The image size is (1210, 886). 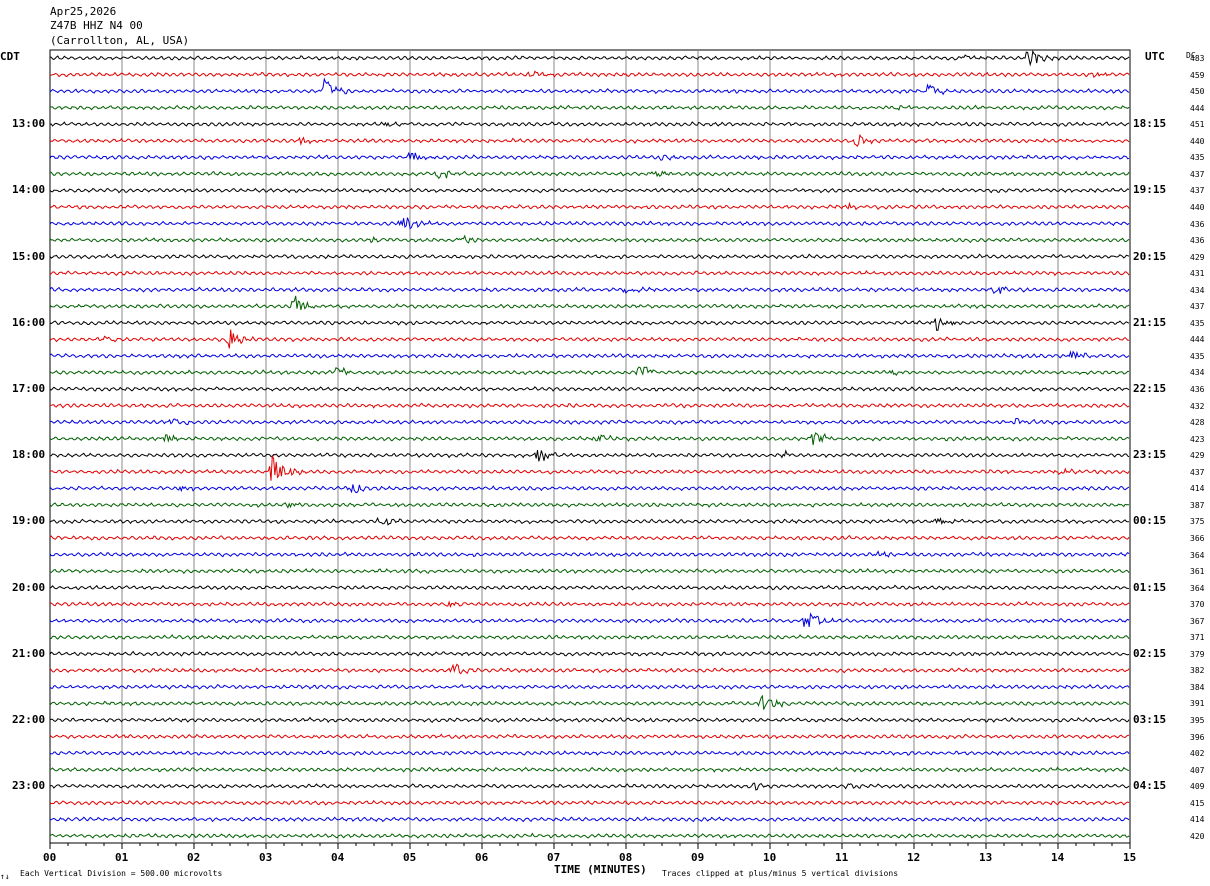 What do you see at coordinates (1197, 522) in the screenshot?
I see `dc-value-label: 375` at bounding box center [1197, 522].